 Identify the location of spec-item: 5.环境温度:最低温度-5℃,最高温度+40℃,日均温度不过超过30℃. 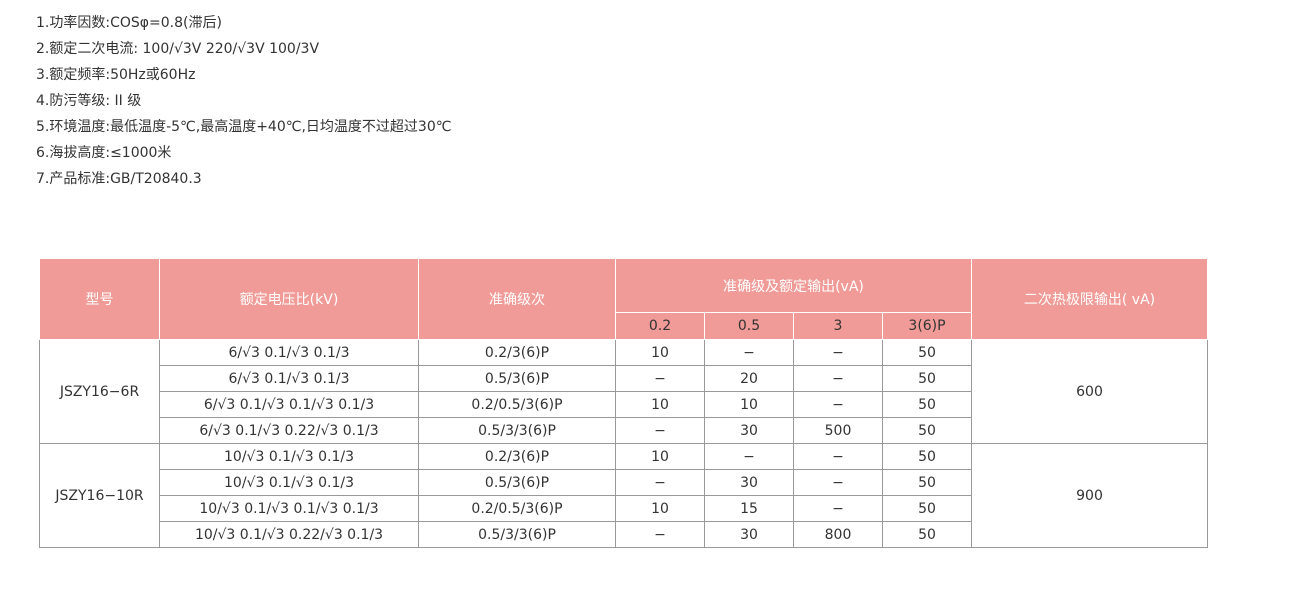
(244, 127).